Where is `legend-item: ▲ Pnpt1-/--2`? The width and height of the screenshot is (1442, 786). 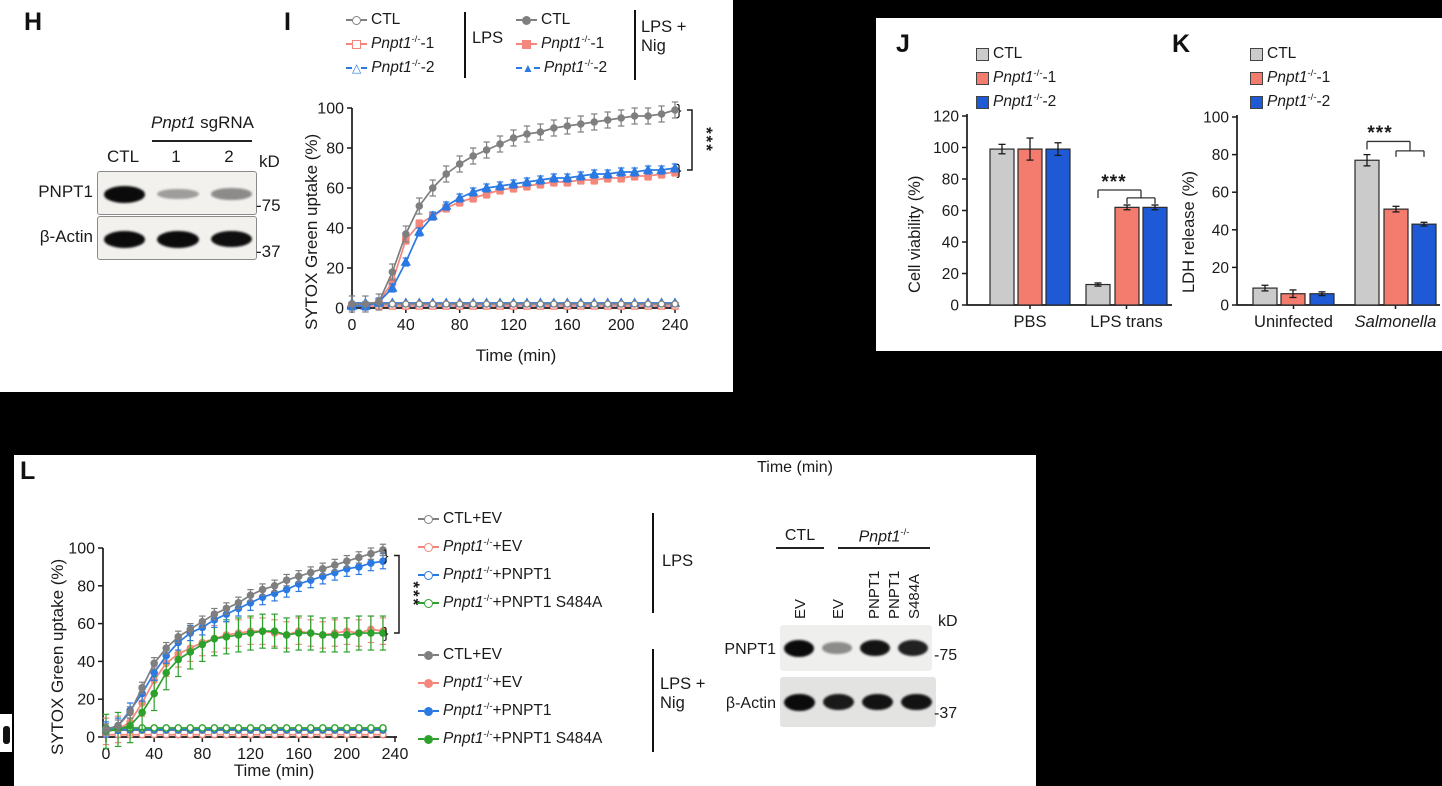 legend-item: ▲ Pnpt1-/--2 is located at coordinates (561, 68).